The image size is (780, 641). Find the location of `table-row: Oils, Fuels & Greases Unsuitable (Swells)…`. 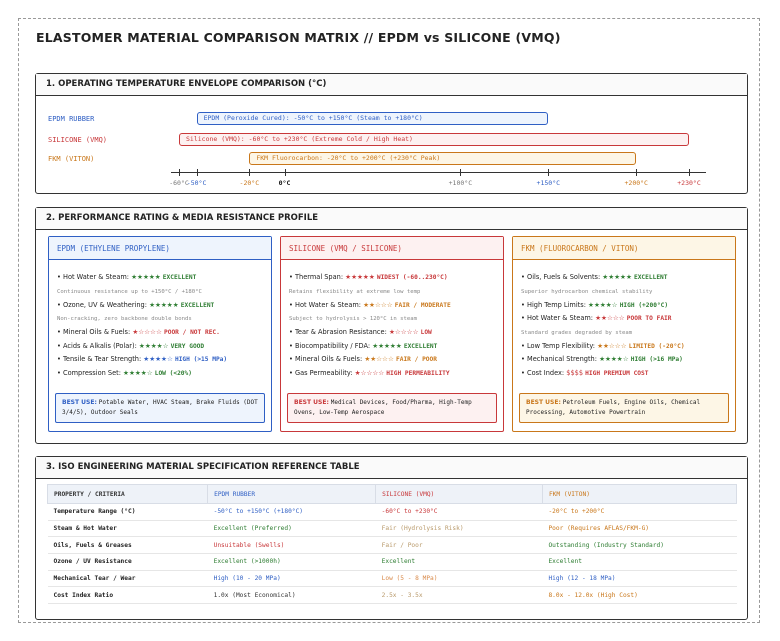

table-row: Oils, Fuels & Greases Unsuitable (Swells)… is located at coordinates (392, 545).